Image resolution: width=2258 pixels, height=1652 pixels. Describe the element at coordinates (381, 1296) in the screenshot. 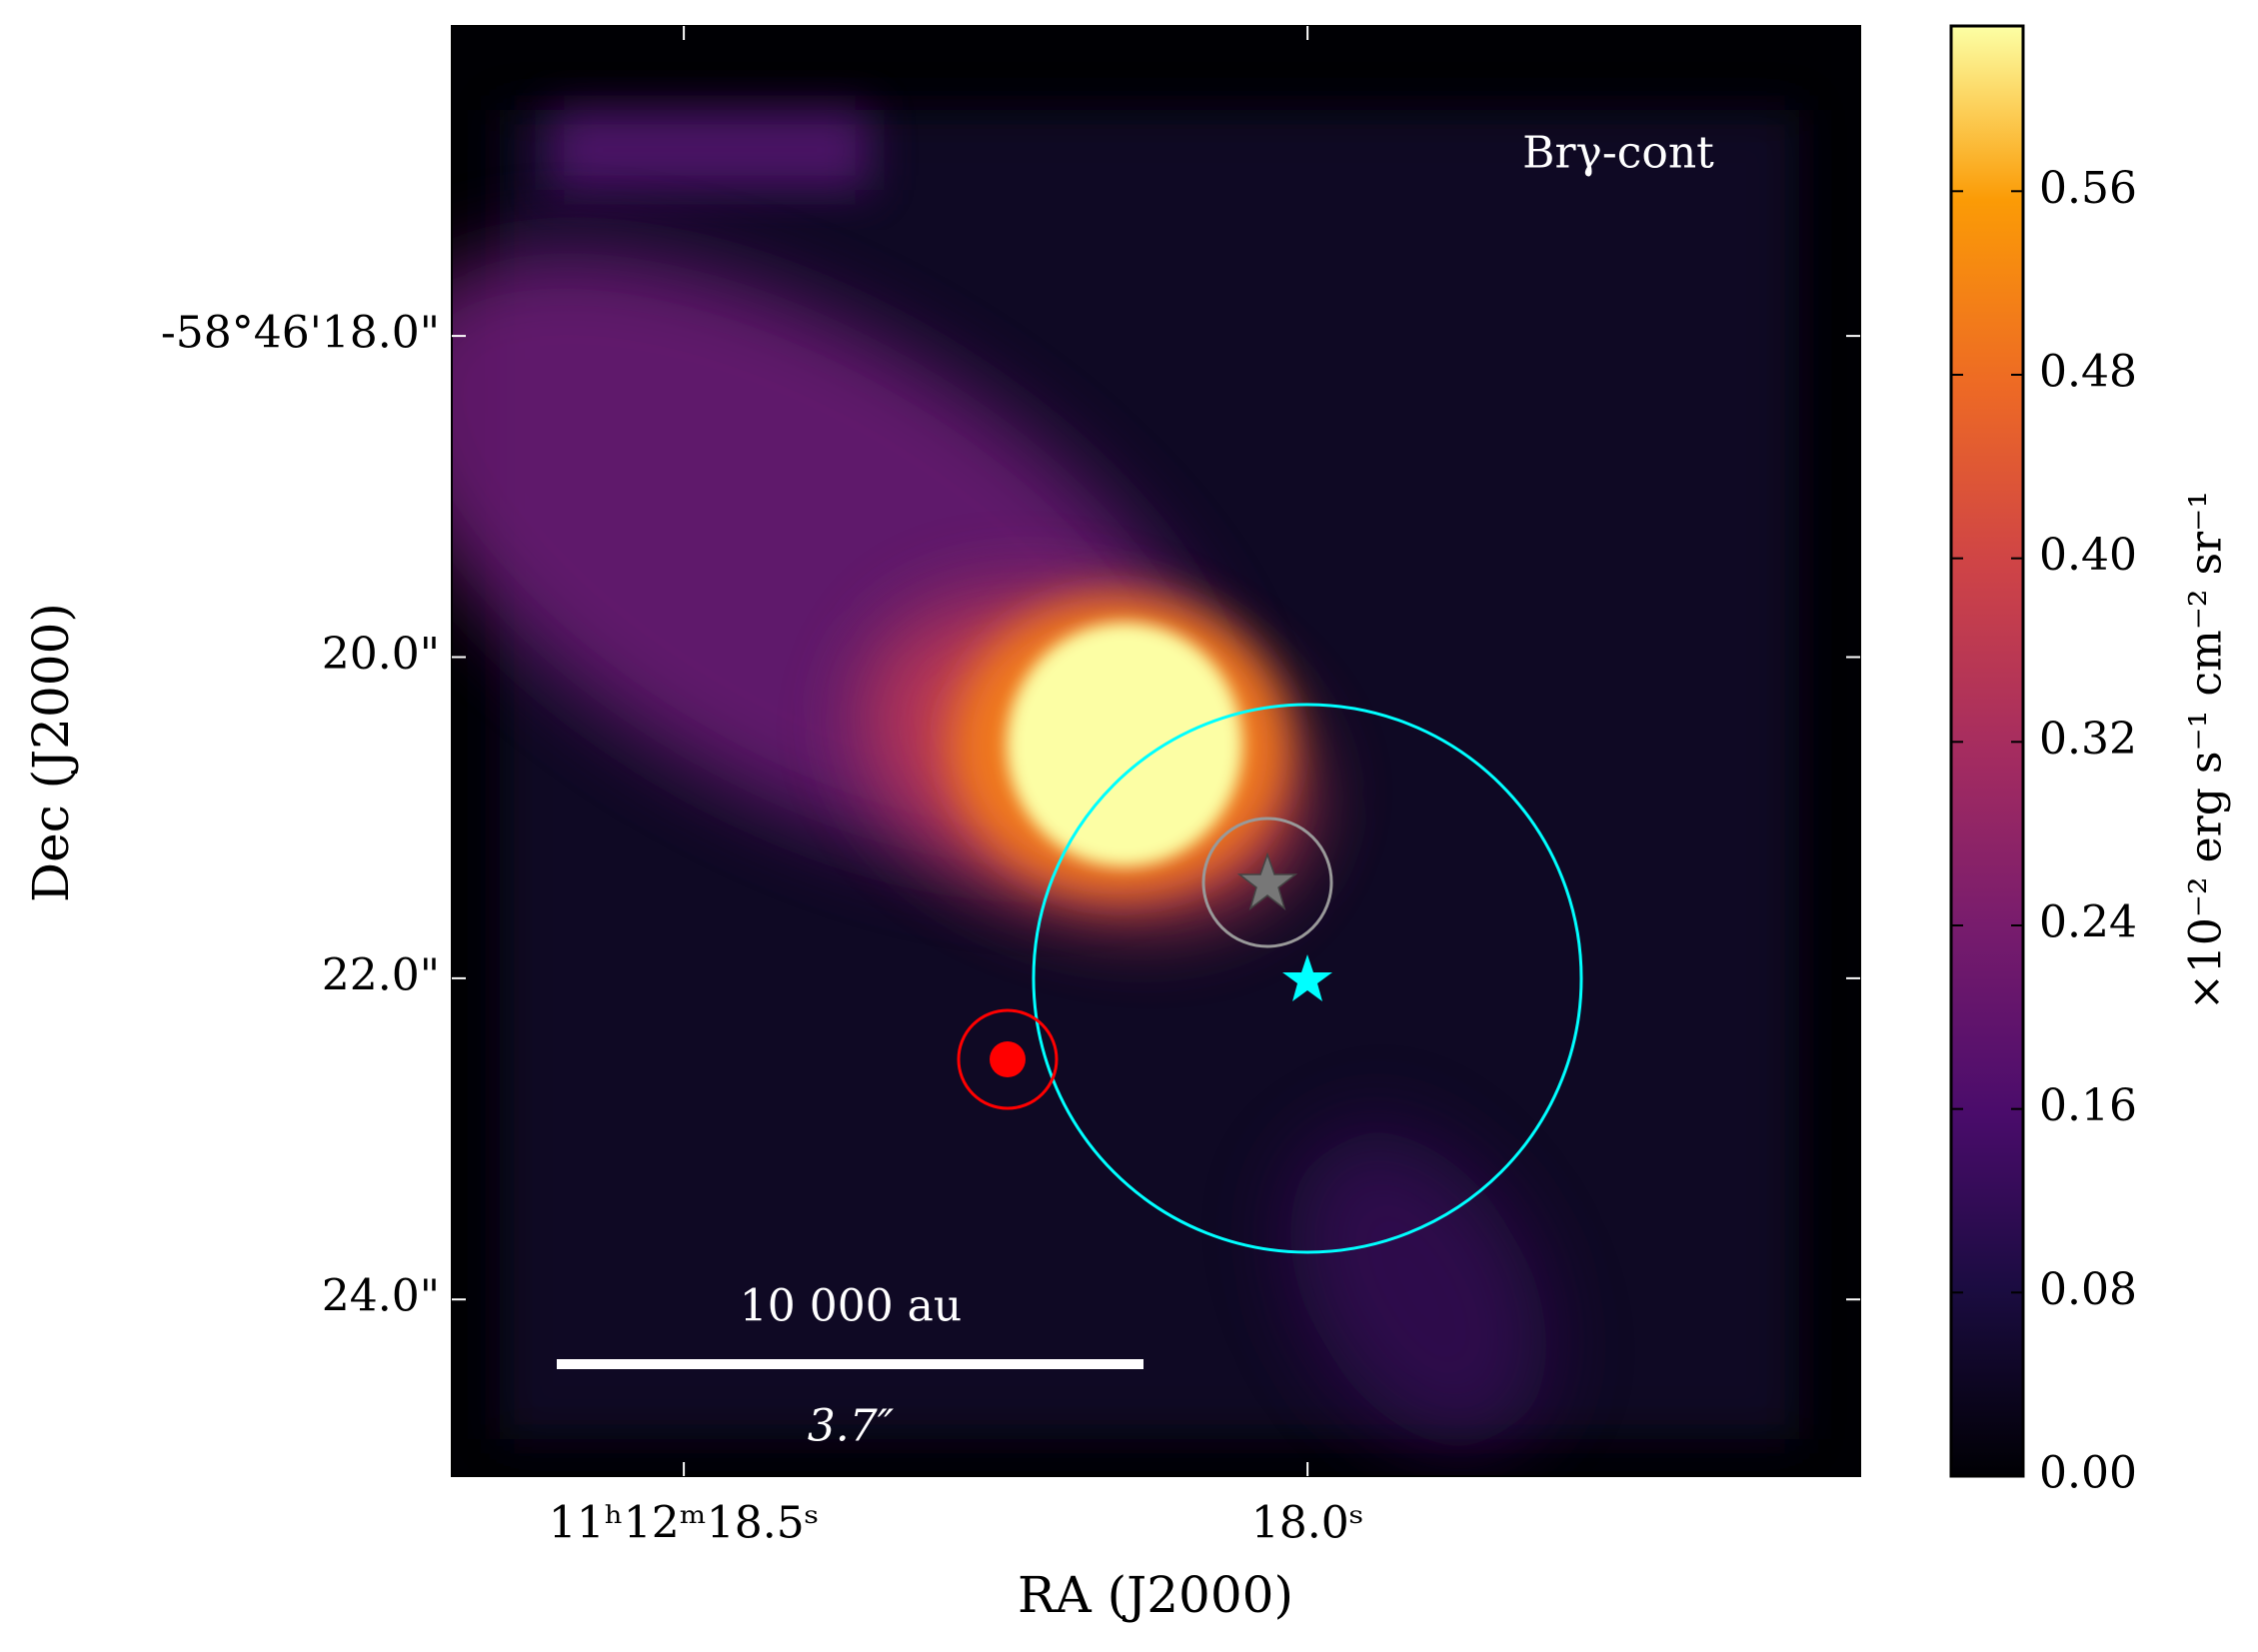

I see `y-tick-label: 24.0"` at that location.